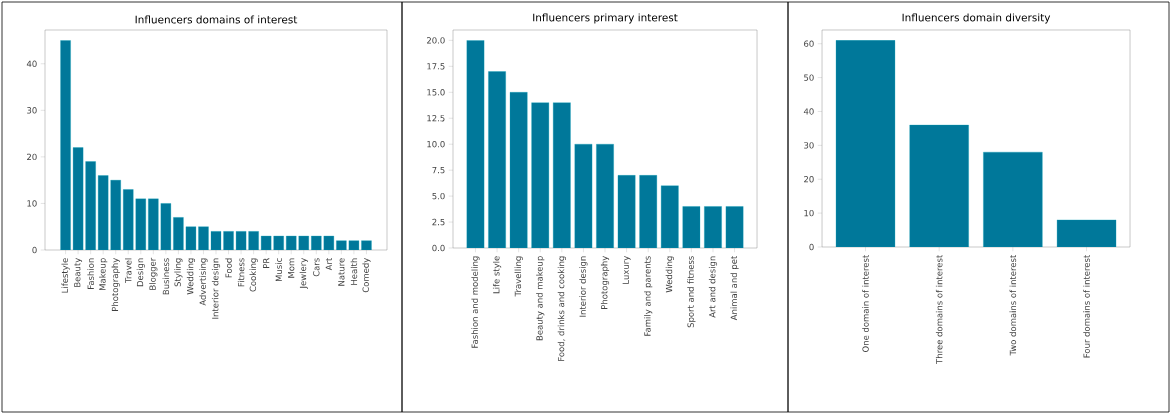  I want to click on chart-title: Influencers domains of interest, so click(216, 19).